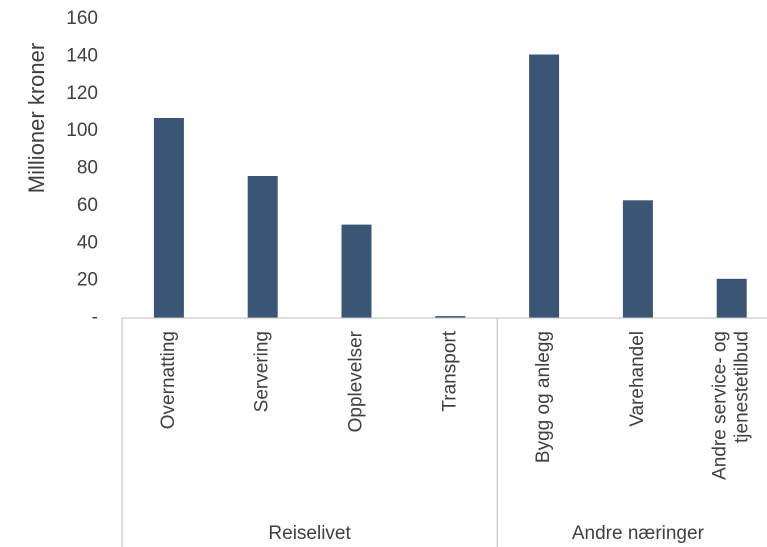 The image size is (767, 547). What do you see at coordinates (309, 533) in the screenshot?
I see `group-label: Reiselivet` at bounding box center [309, 533].